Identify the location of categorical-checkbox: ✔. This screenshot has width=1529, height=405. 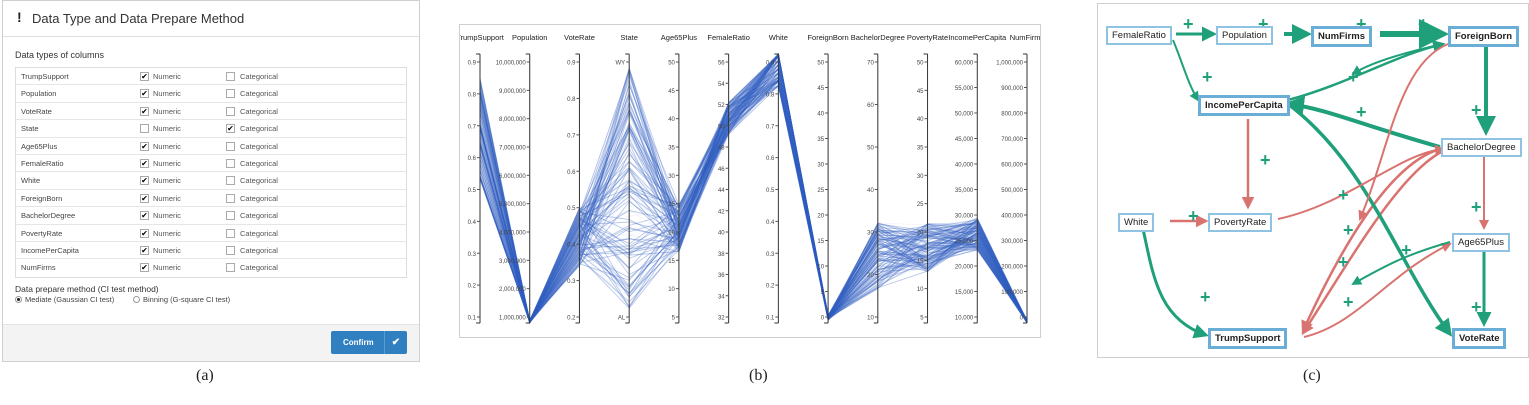
(230, 129).